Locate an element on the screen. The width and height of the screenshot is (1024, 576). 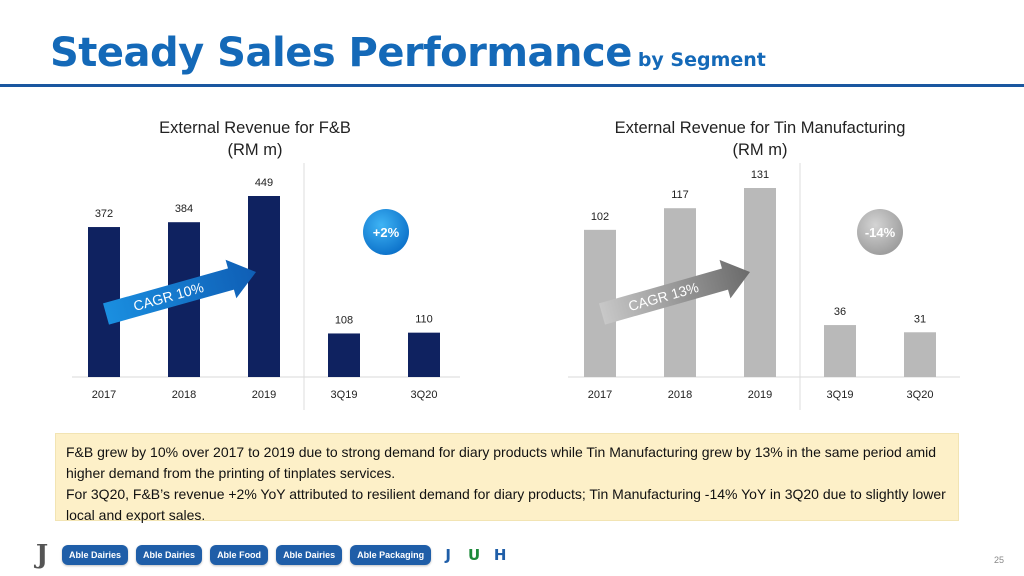
fnb-chart-title-text: External Revenue for F&B is located at coordinates (255, 128).